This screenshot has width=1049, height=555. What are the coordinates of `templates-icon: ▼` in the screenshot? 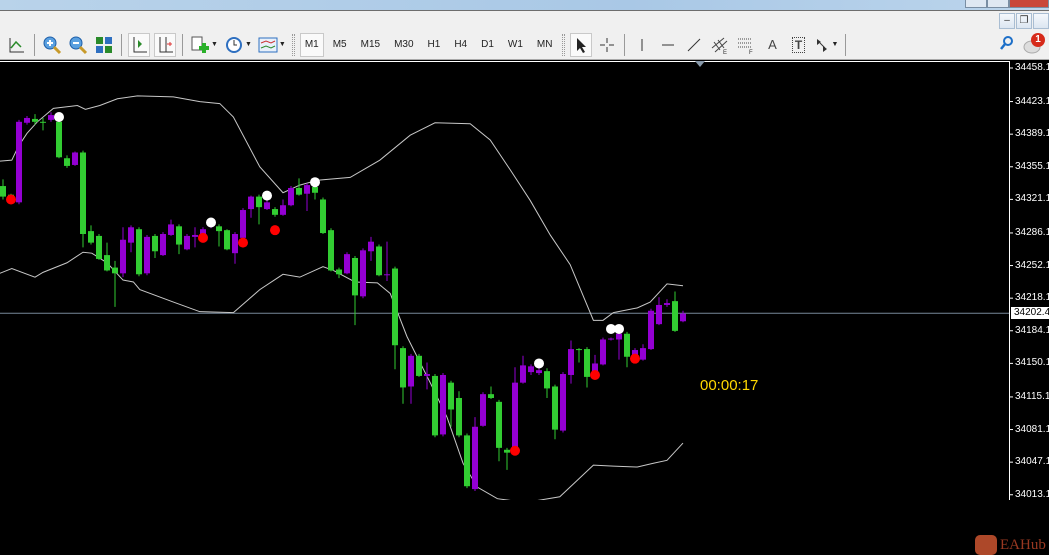 It's located at (272, 45).